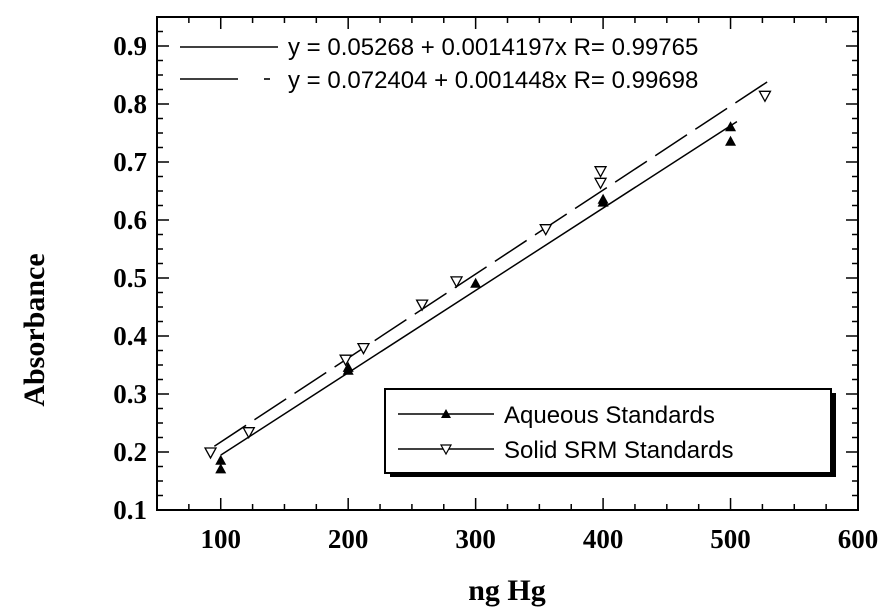 Image resolution: width=892 pixels, height=607 pixels. Describe the element at coordinates (446, 413) in the screenshot. I see `legend-marker-aqueous` at that location.